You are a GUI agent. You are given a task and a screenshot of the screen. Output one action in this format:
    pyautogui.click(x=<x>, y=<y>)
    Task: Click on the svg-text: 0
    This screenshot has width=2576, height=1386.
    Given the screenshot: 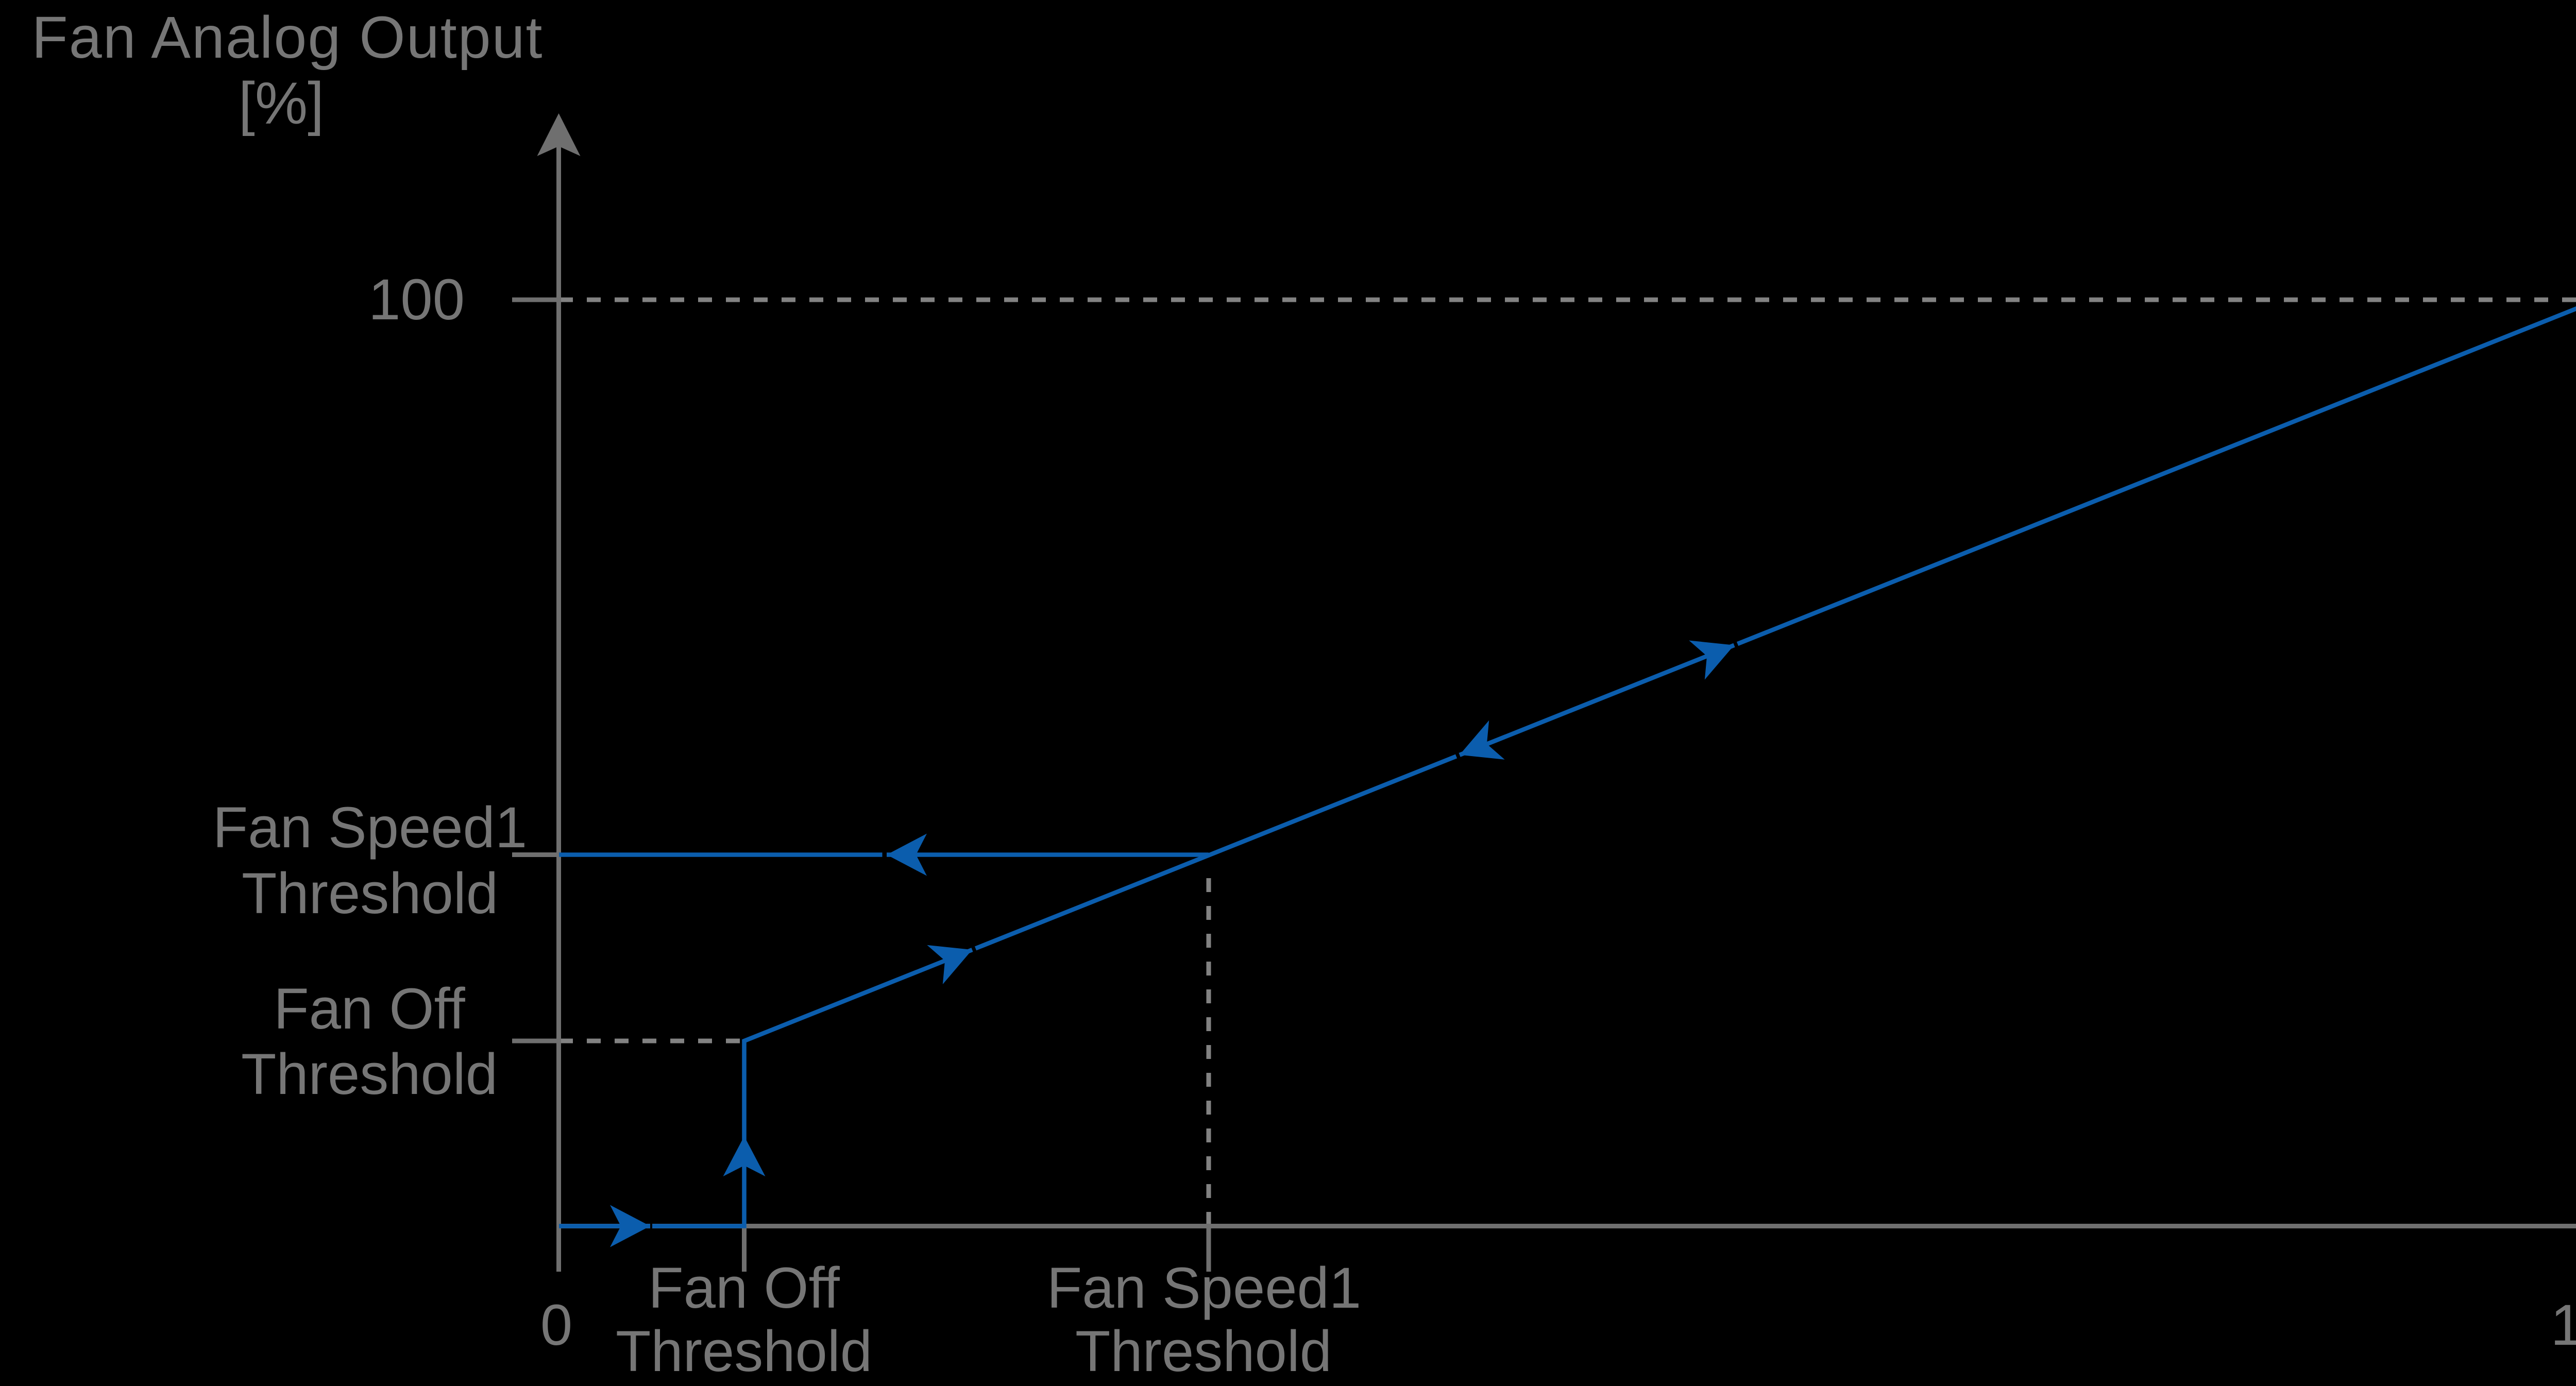 What is the action you would take?
    pyautogui.click(x=556, y=1325)
    